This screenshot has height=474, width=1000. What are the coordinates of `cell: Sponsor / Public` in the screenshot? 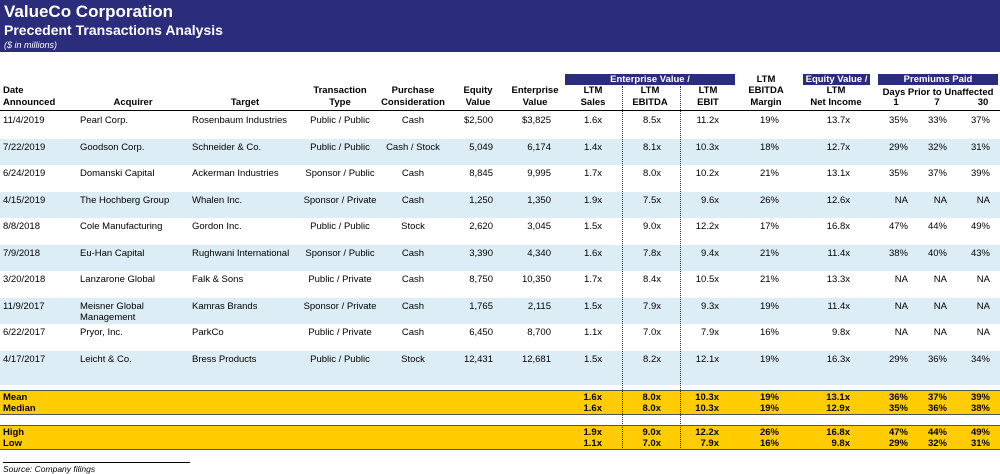 It's located at (340, 253).